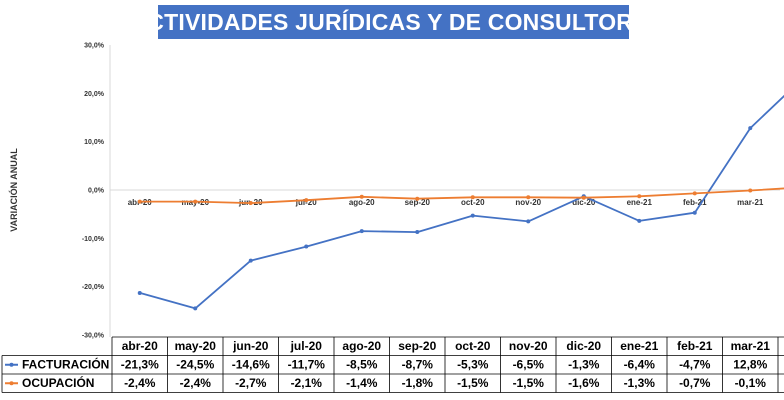 This screenshot has height=400, width=784. Describe the element at coordinates (417, 346) in the screenshot. I see `table-header-cell: sep-20` at that location.